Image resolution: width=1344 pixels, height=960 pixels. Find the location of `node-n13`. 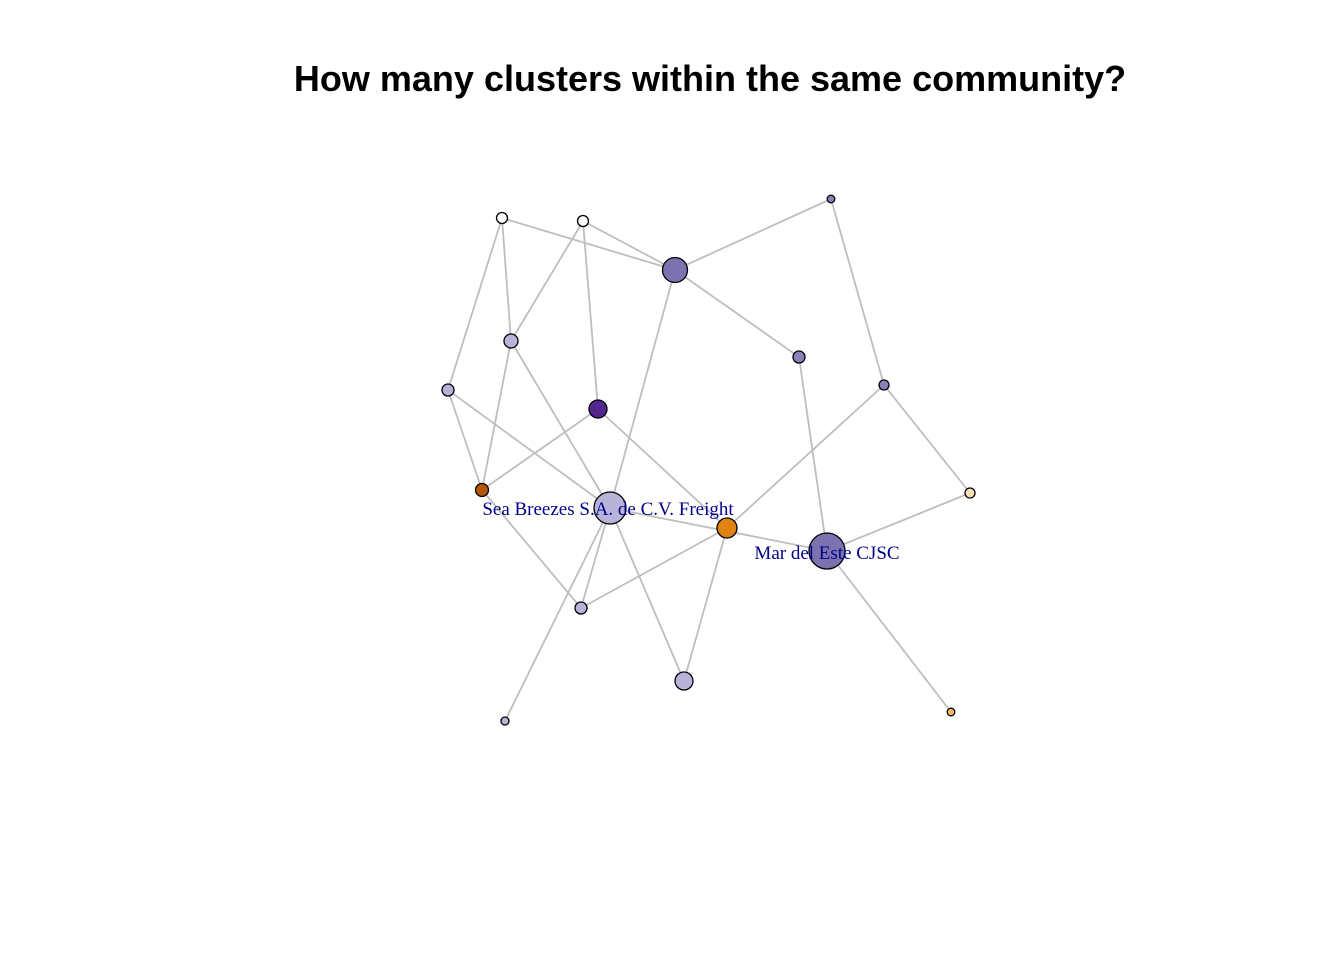

node-n13 is located at coordinates (970, 493).